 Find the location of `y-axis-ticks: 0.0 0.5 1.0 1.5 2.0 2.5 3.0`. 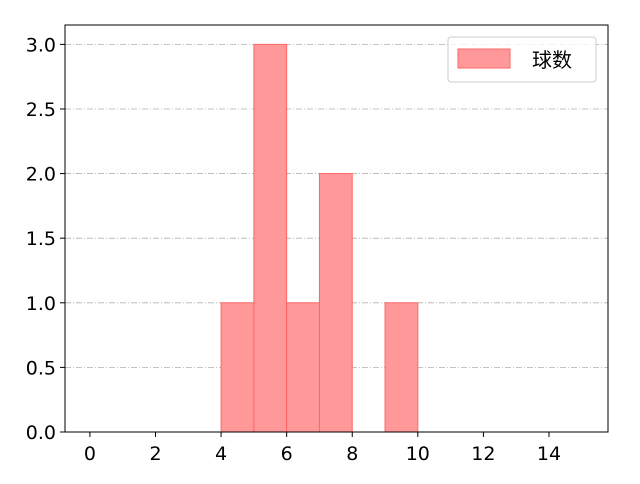

y-axis-ticks: 0.0 0.5 1.0 1.5 2.0 2.5 3.0 is located at coordinates (45, 239).